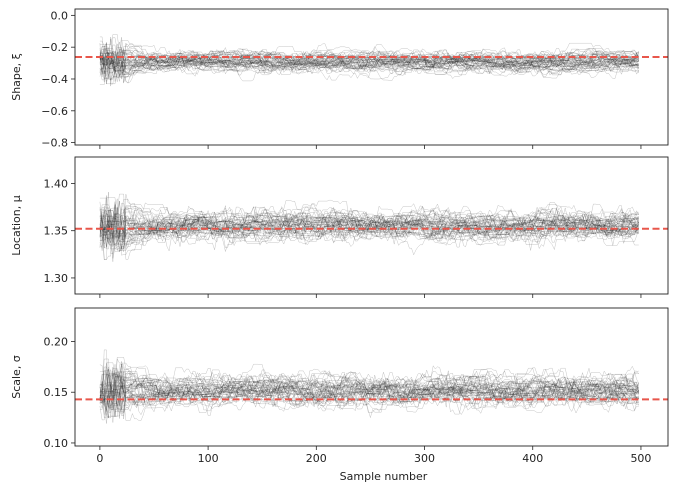 This screenshot has width=676, height=492. Describe the element at coordinates (56, 392) in the screenshot. I see `scale-y-tick-label: 0.15` at that location.